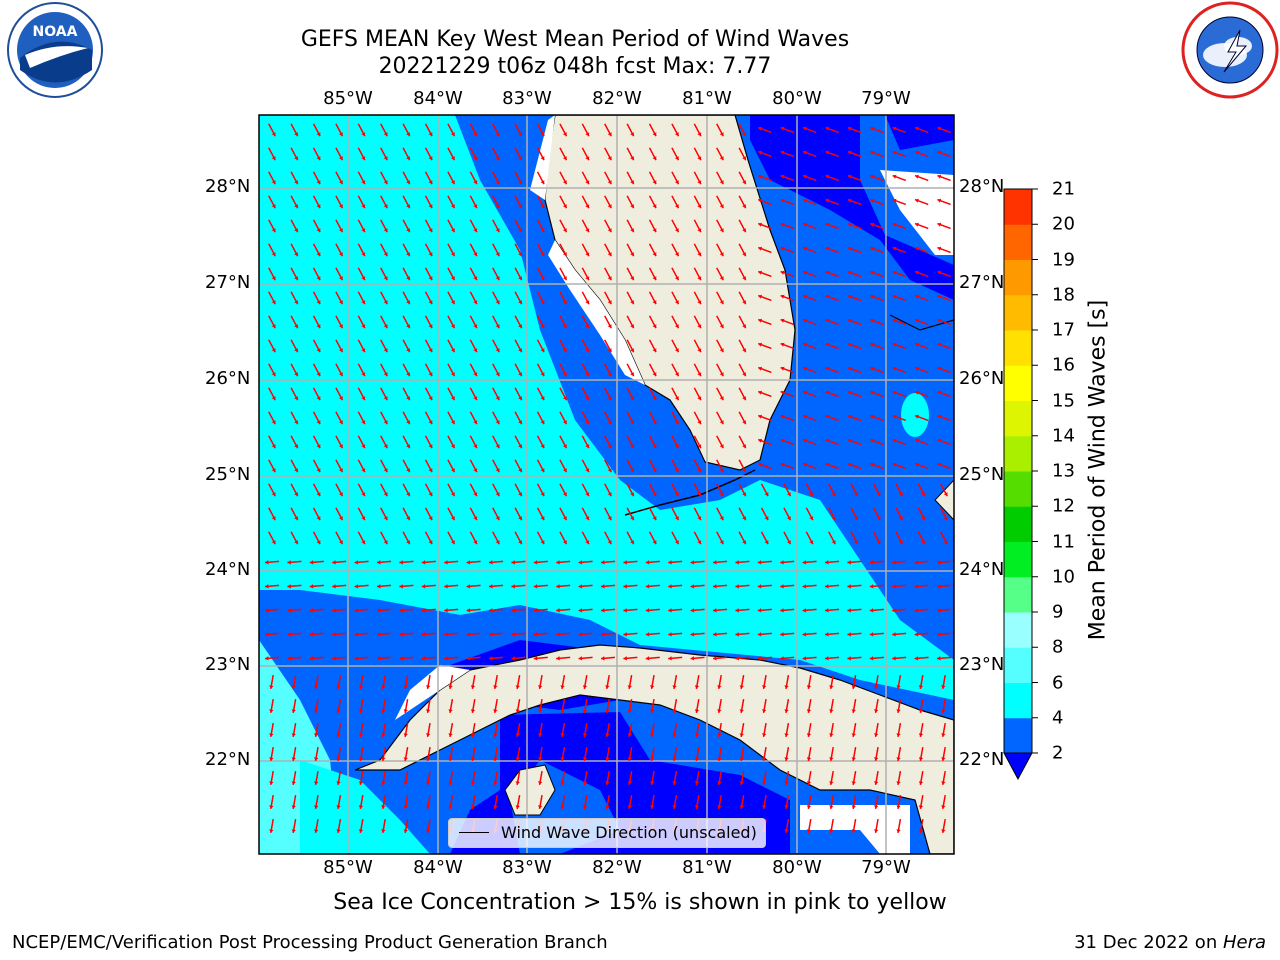  Describe the element at coordinates (438, 98) in the screenshot. I see `lon-label-top: 84°W` at that location.